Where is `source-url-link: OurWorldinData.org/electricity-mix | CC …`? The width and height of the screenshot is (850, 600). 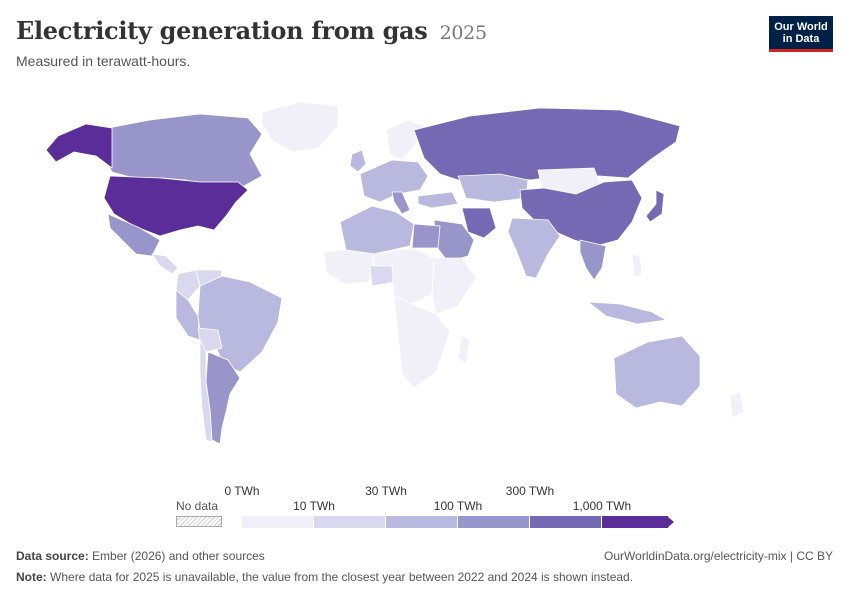
source-url-link: OurWorldinData.org/electricity-mix | CC … is located at coordinates (718, 556).